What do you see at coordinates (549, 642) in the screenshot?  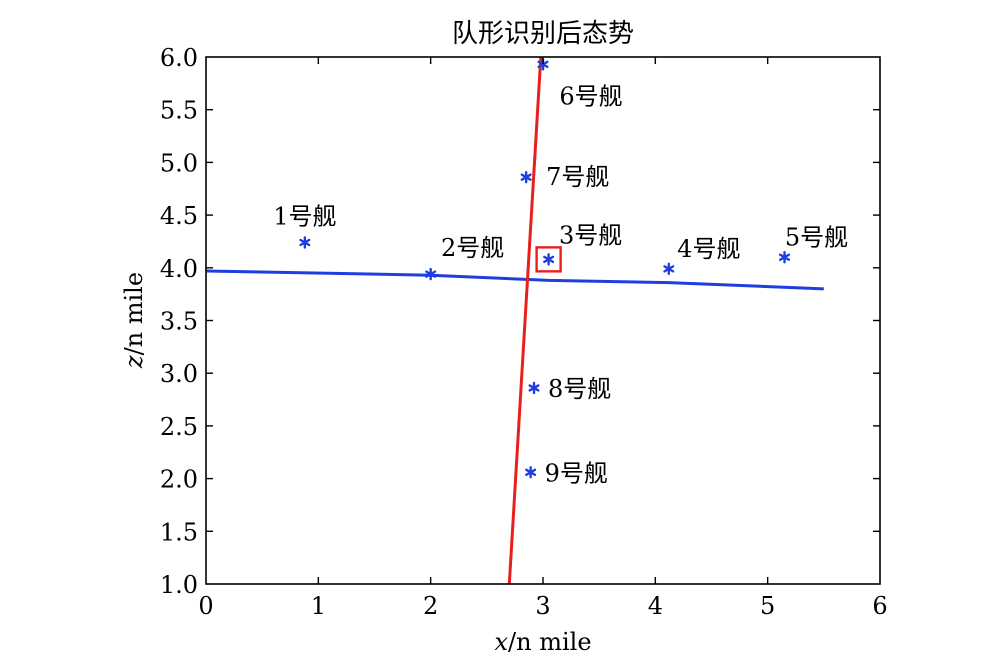 I see `x-axis-unit: /n mile` at bounding box center [549, 642].